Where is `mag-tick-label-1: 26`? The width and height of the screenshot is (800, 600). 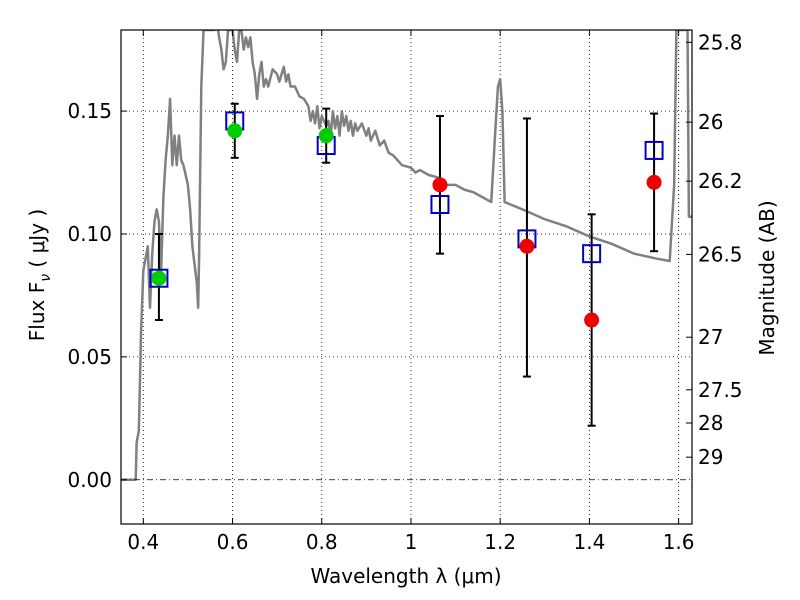 mag-tick-label-1: 26 is located at coordinates (710, 122).